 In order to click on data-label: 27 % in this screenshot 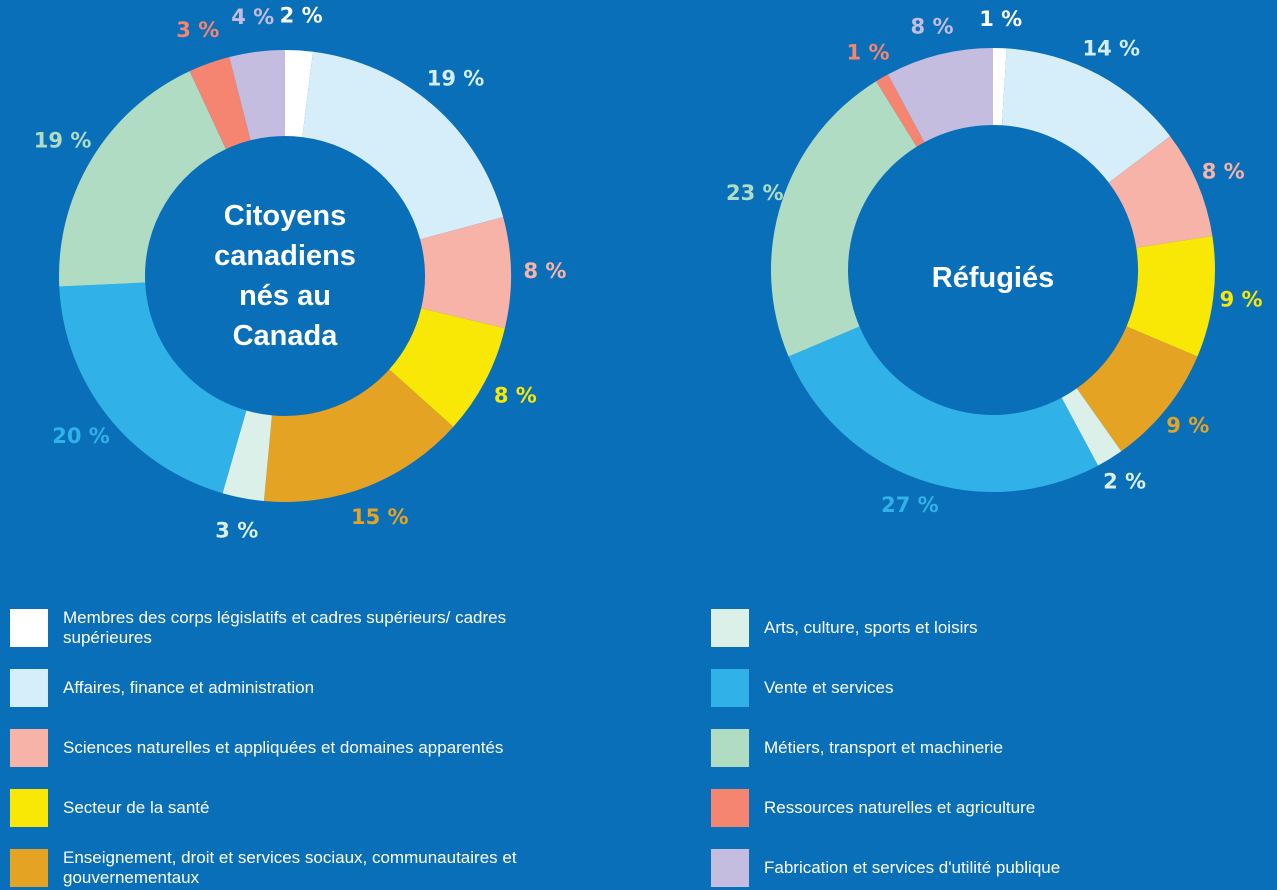, I will do `click(910, 505)`.